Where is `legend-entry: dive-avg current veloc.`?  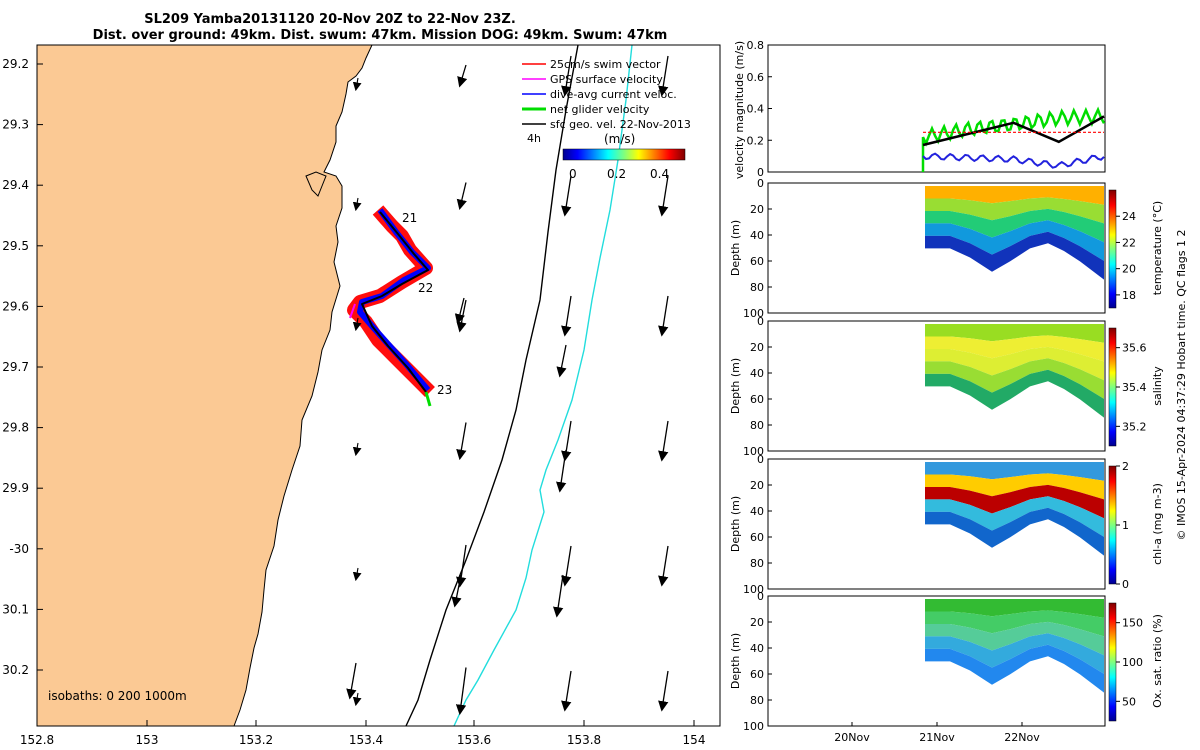 legend-entry: dive-avg current veloc. is located at coordinates (613, 94).